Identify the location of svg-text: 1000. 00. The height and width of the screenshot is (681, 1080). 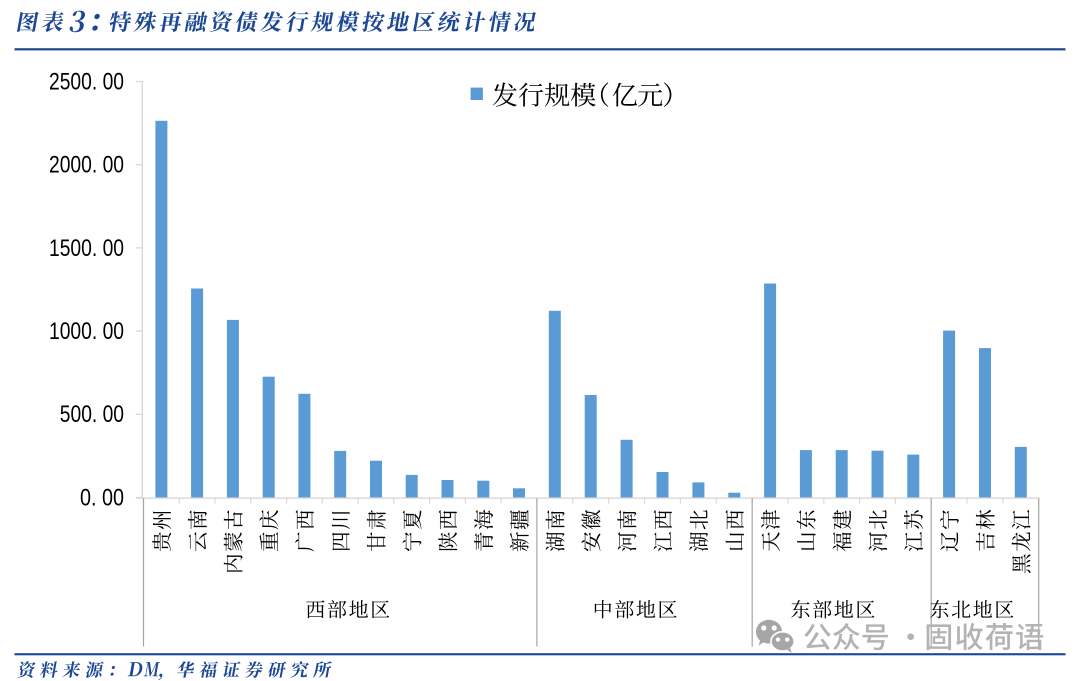
(86, 331).